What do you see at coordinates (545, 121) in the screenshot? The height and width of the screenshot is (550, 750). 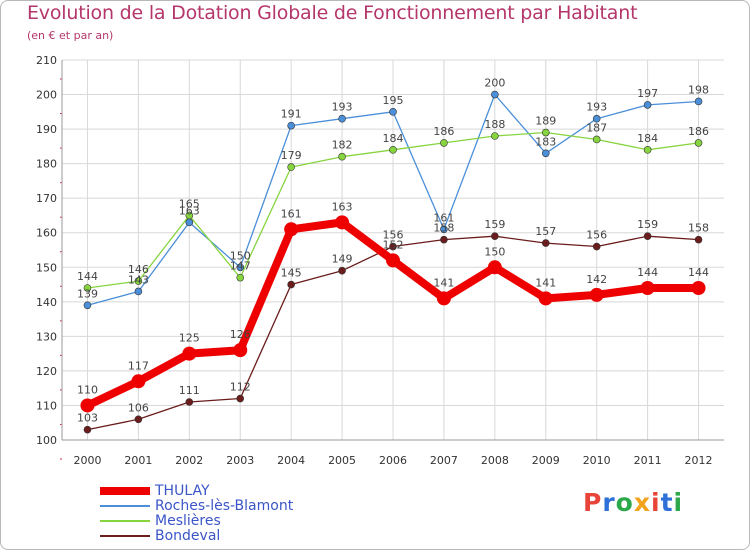 I see `data-label: 189` at bounding box center [545, 121].